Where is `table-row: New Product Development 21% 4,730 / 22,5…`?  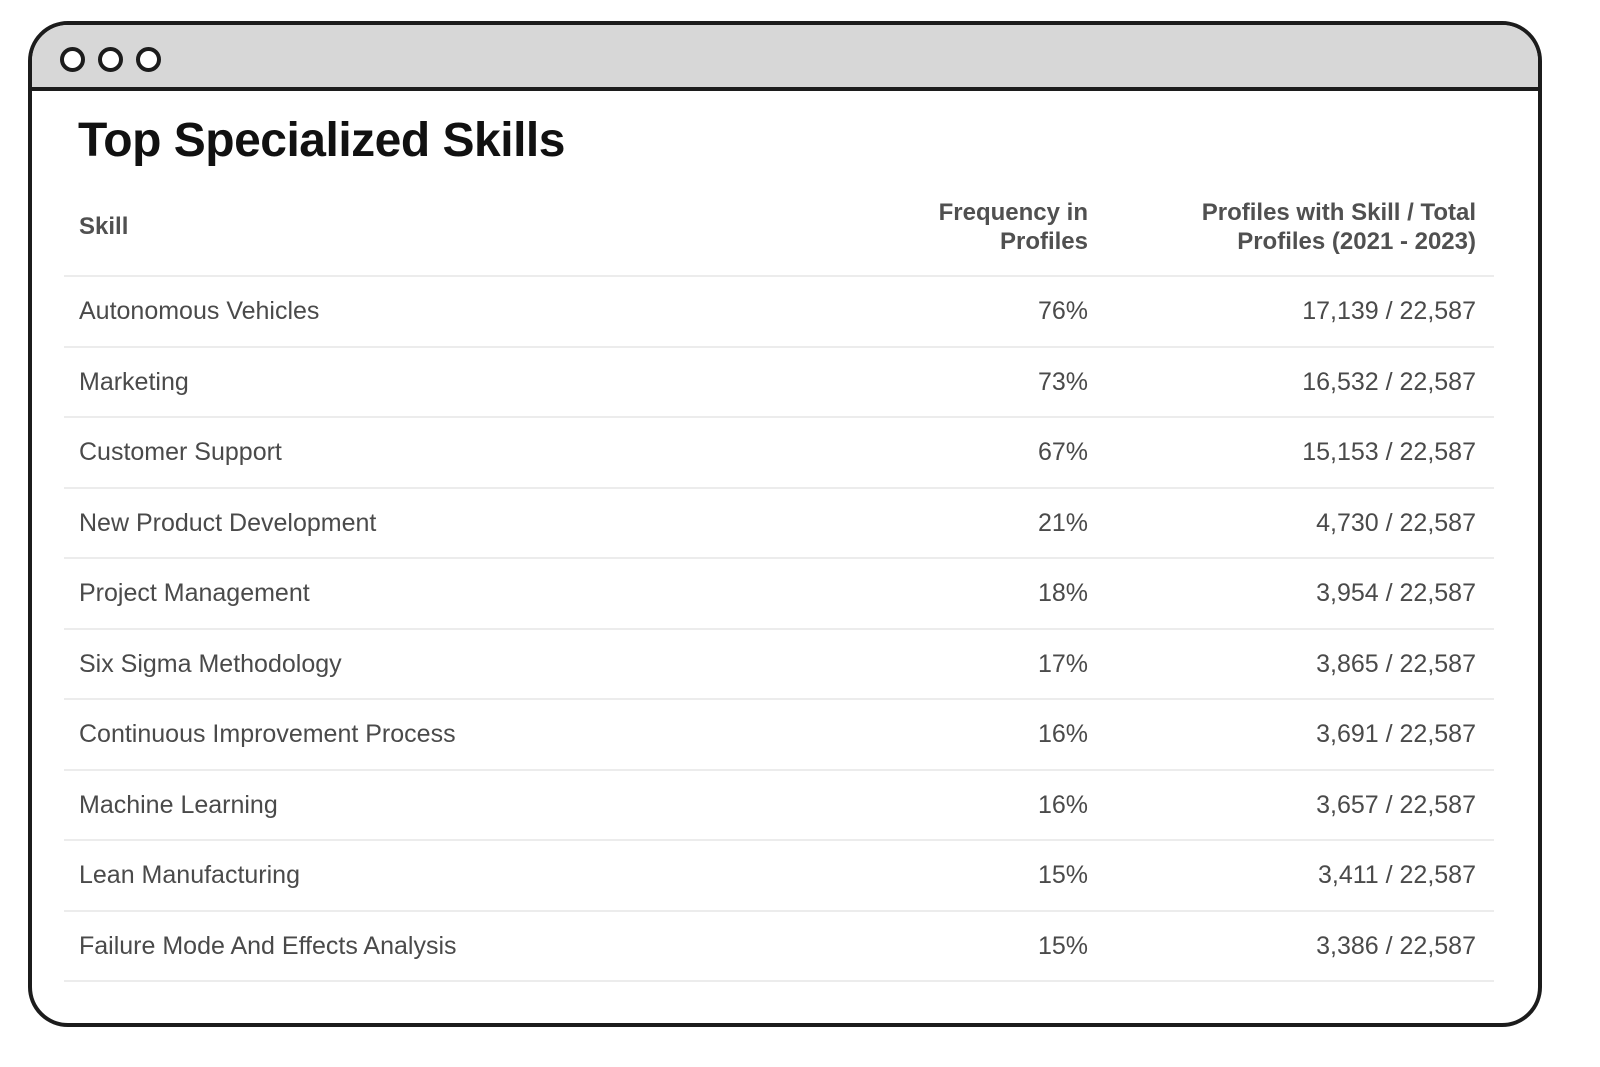
table-row: New Product Development 21% 4,730 / 22,5… is located at coordinates (779, 524).